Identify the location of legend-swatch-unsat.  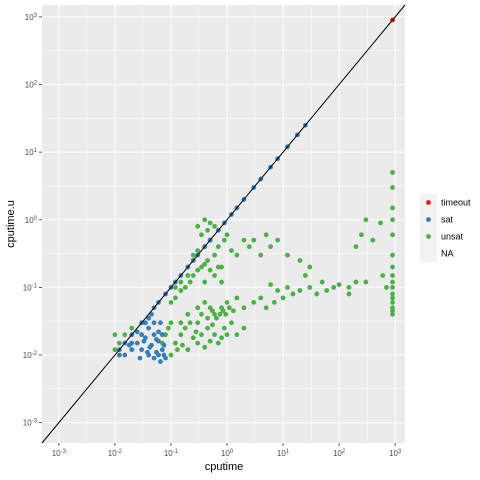
(428, 236).